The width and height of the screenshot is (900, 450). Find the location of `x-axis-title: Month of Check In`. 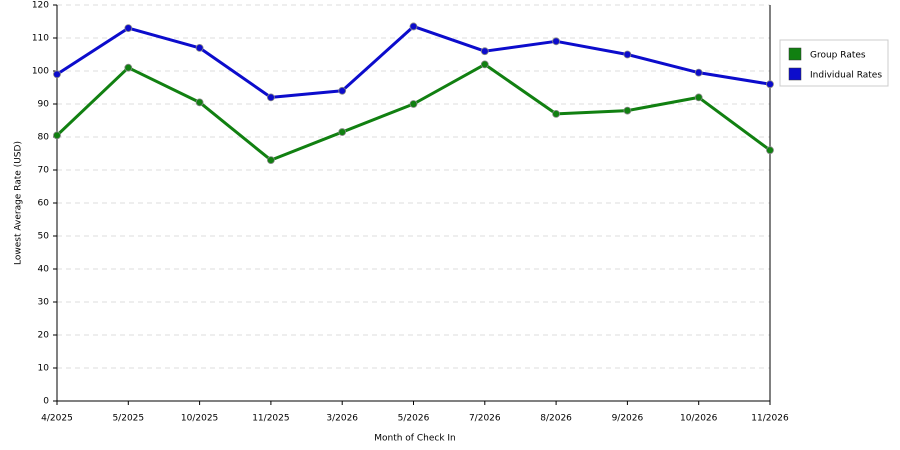

x-axis-title: Month of Check In is located at coordinates (415, 439).